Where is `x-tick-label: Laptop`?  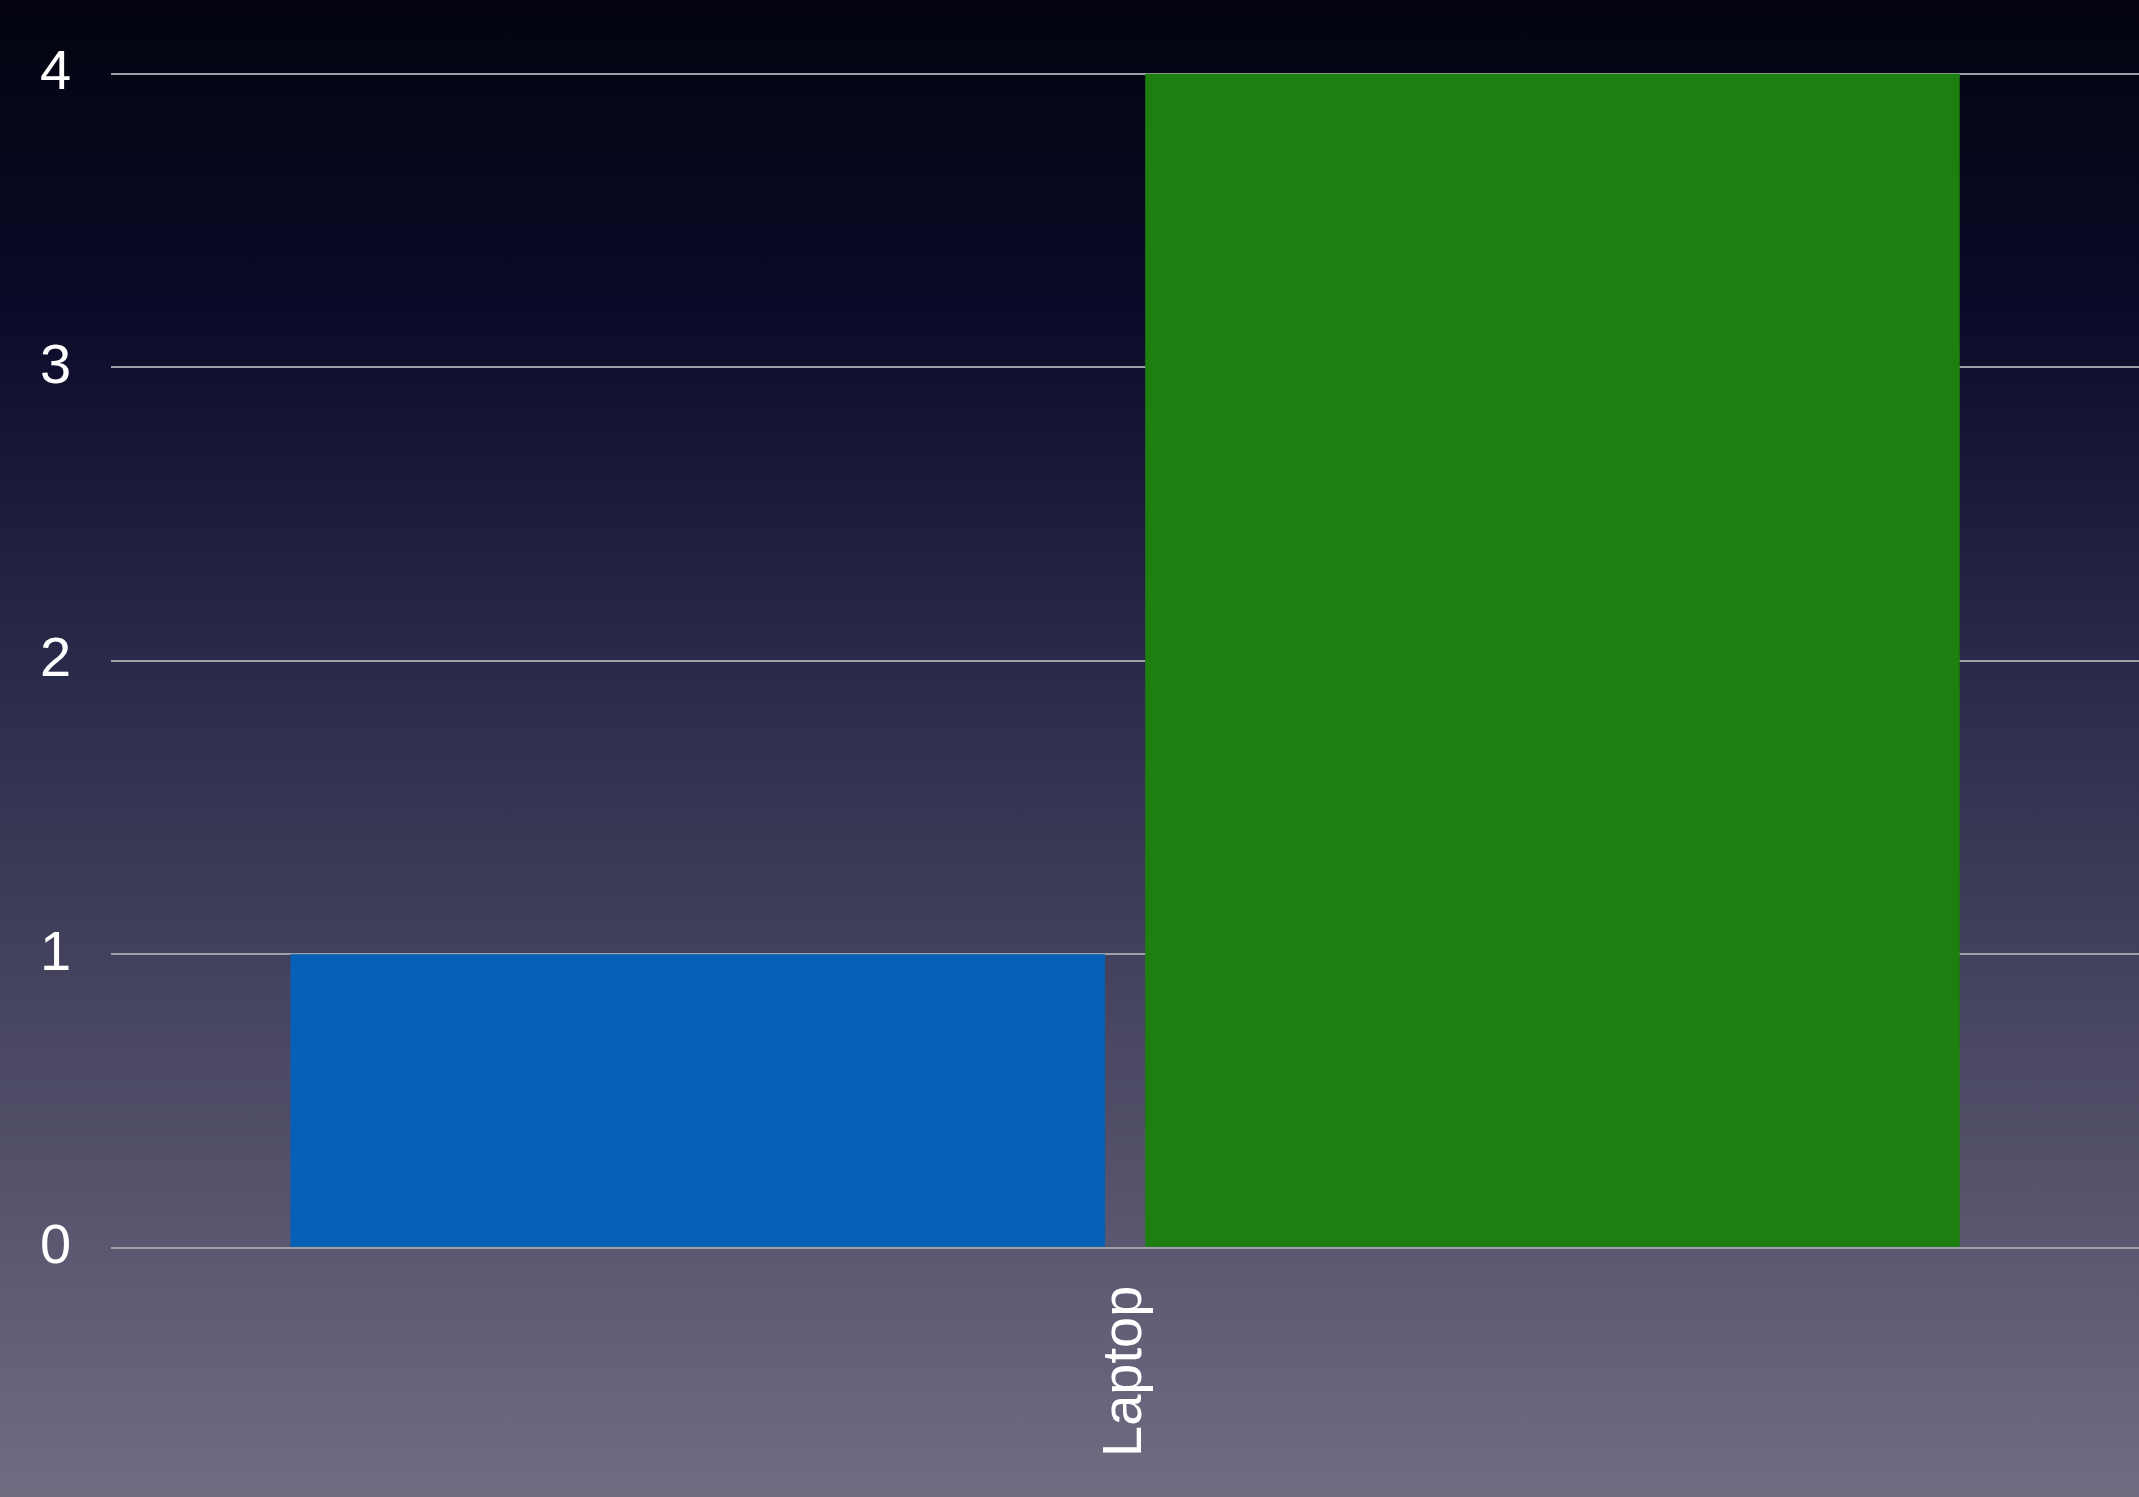
x-tick-label: Laptop is located at coordinates (1121, 1371).